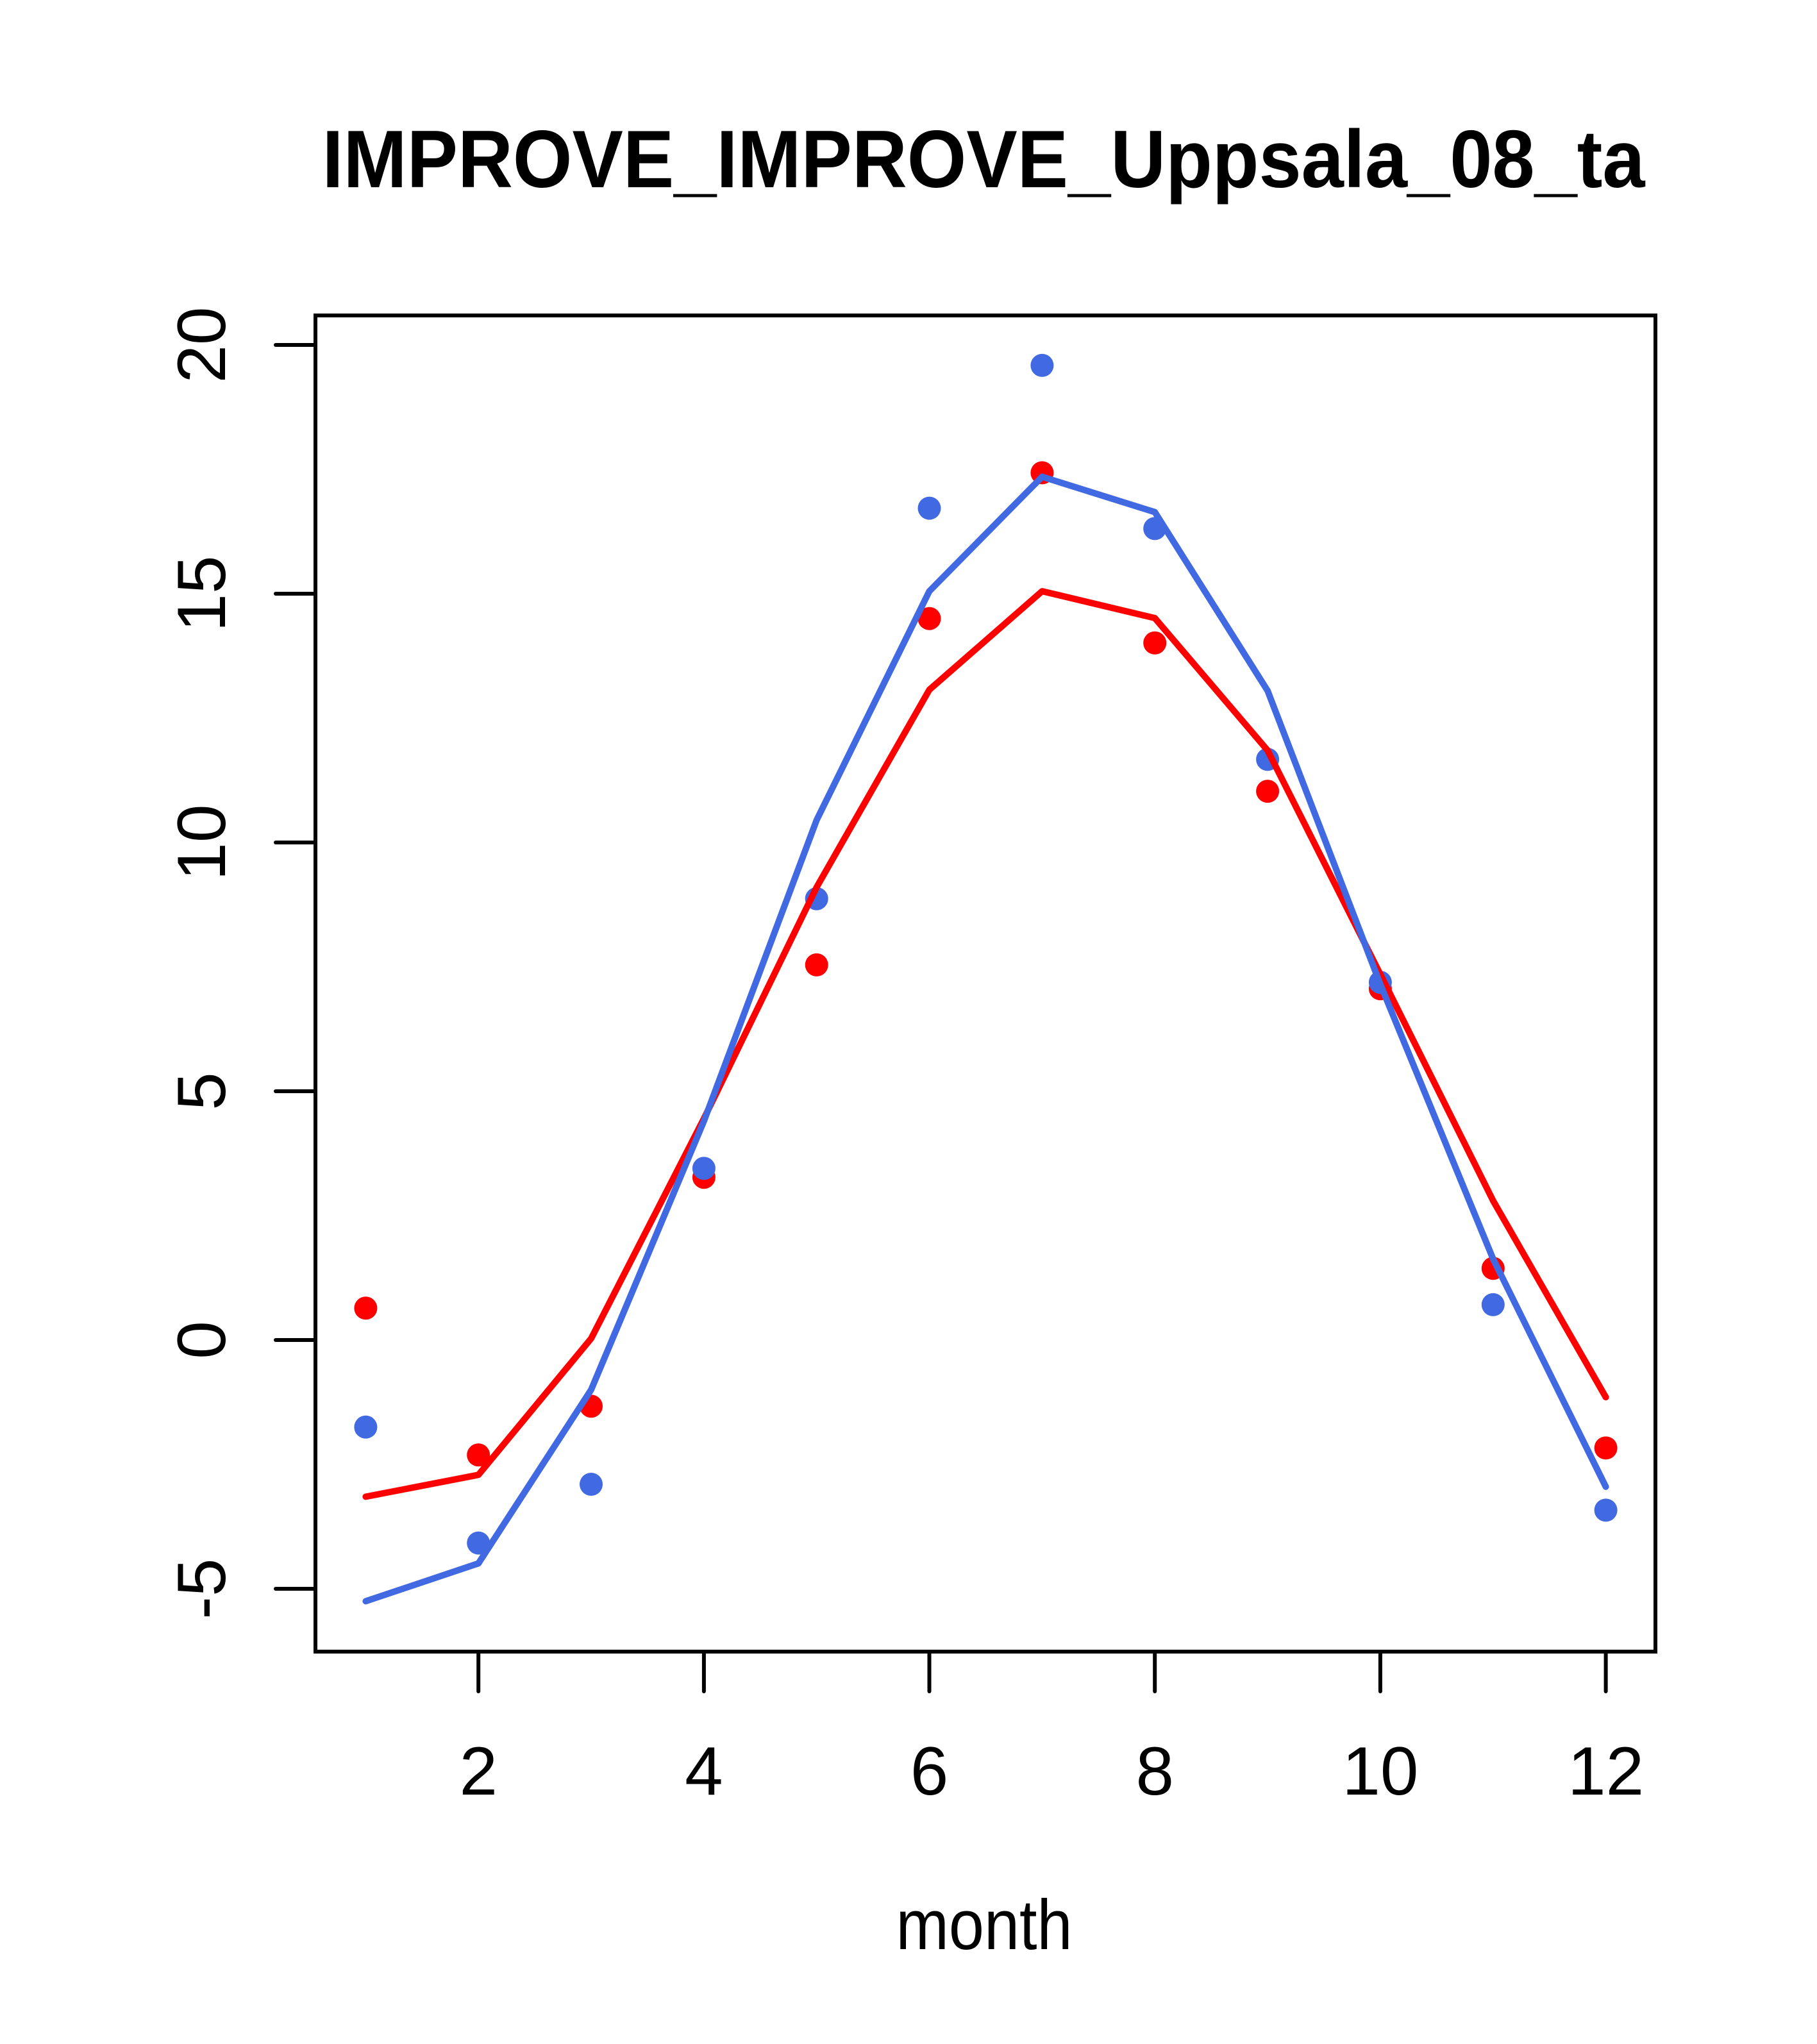  Describe the element at coordinates (929, 1770) in the screenshot. I see `svg-text: 6` at that location.